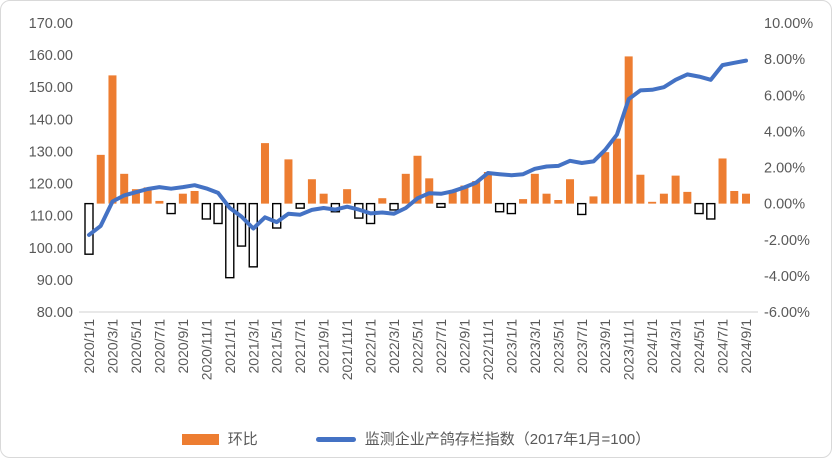  Describe the element at coordinates (112, 346) in the screenshot. I see `x-axis-tick: 2020/3/1` at that location.